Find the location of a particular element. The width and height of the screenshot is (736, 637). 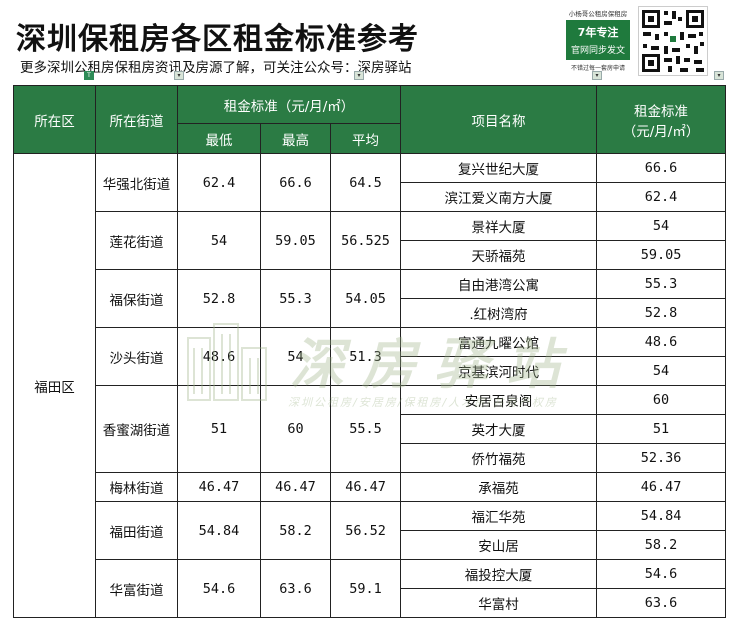

qr-code-icon is located at coordinates (673, 41).